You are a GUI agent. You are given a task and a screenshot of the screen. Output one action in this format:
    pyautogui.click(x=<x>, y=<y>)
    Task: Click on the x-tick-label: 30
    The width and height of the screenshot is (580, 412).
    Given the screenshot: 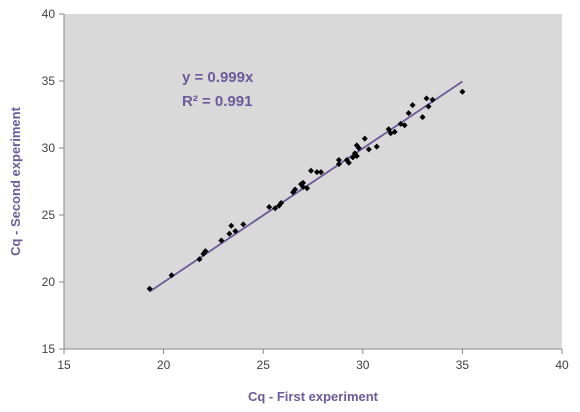 What is the action you would take?
    pyautogui.click(x=363, y=365)
    